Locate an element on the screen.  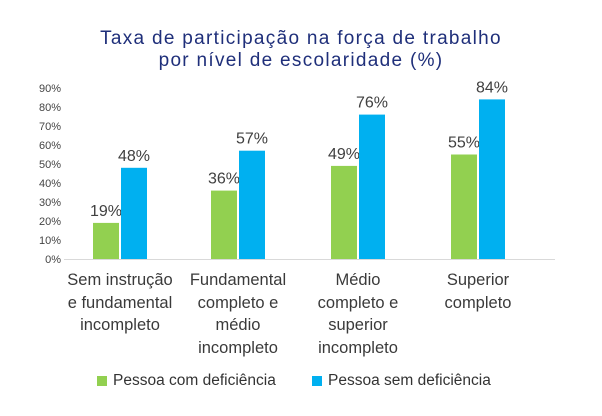
category-label-line: Superior is located at coordinates (478, 280).